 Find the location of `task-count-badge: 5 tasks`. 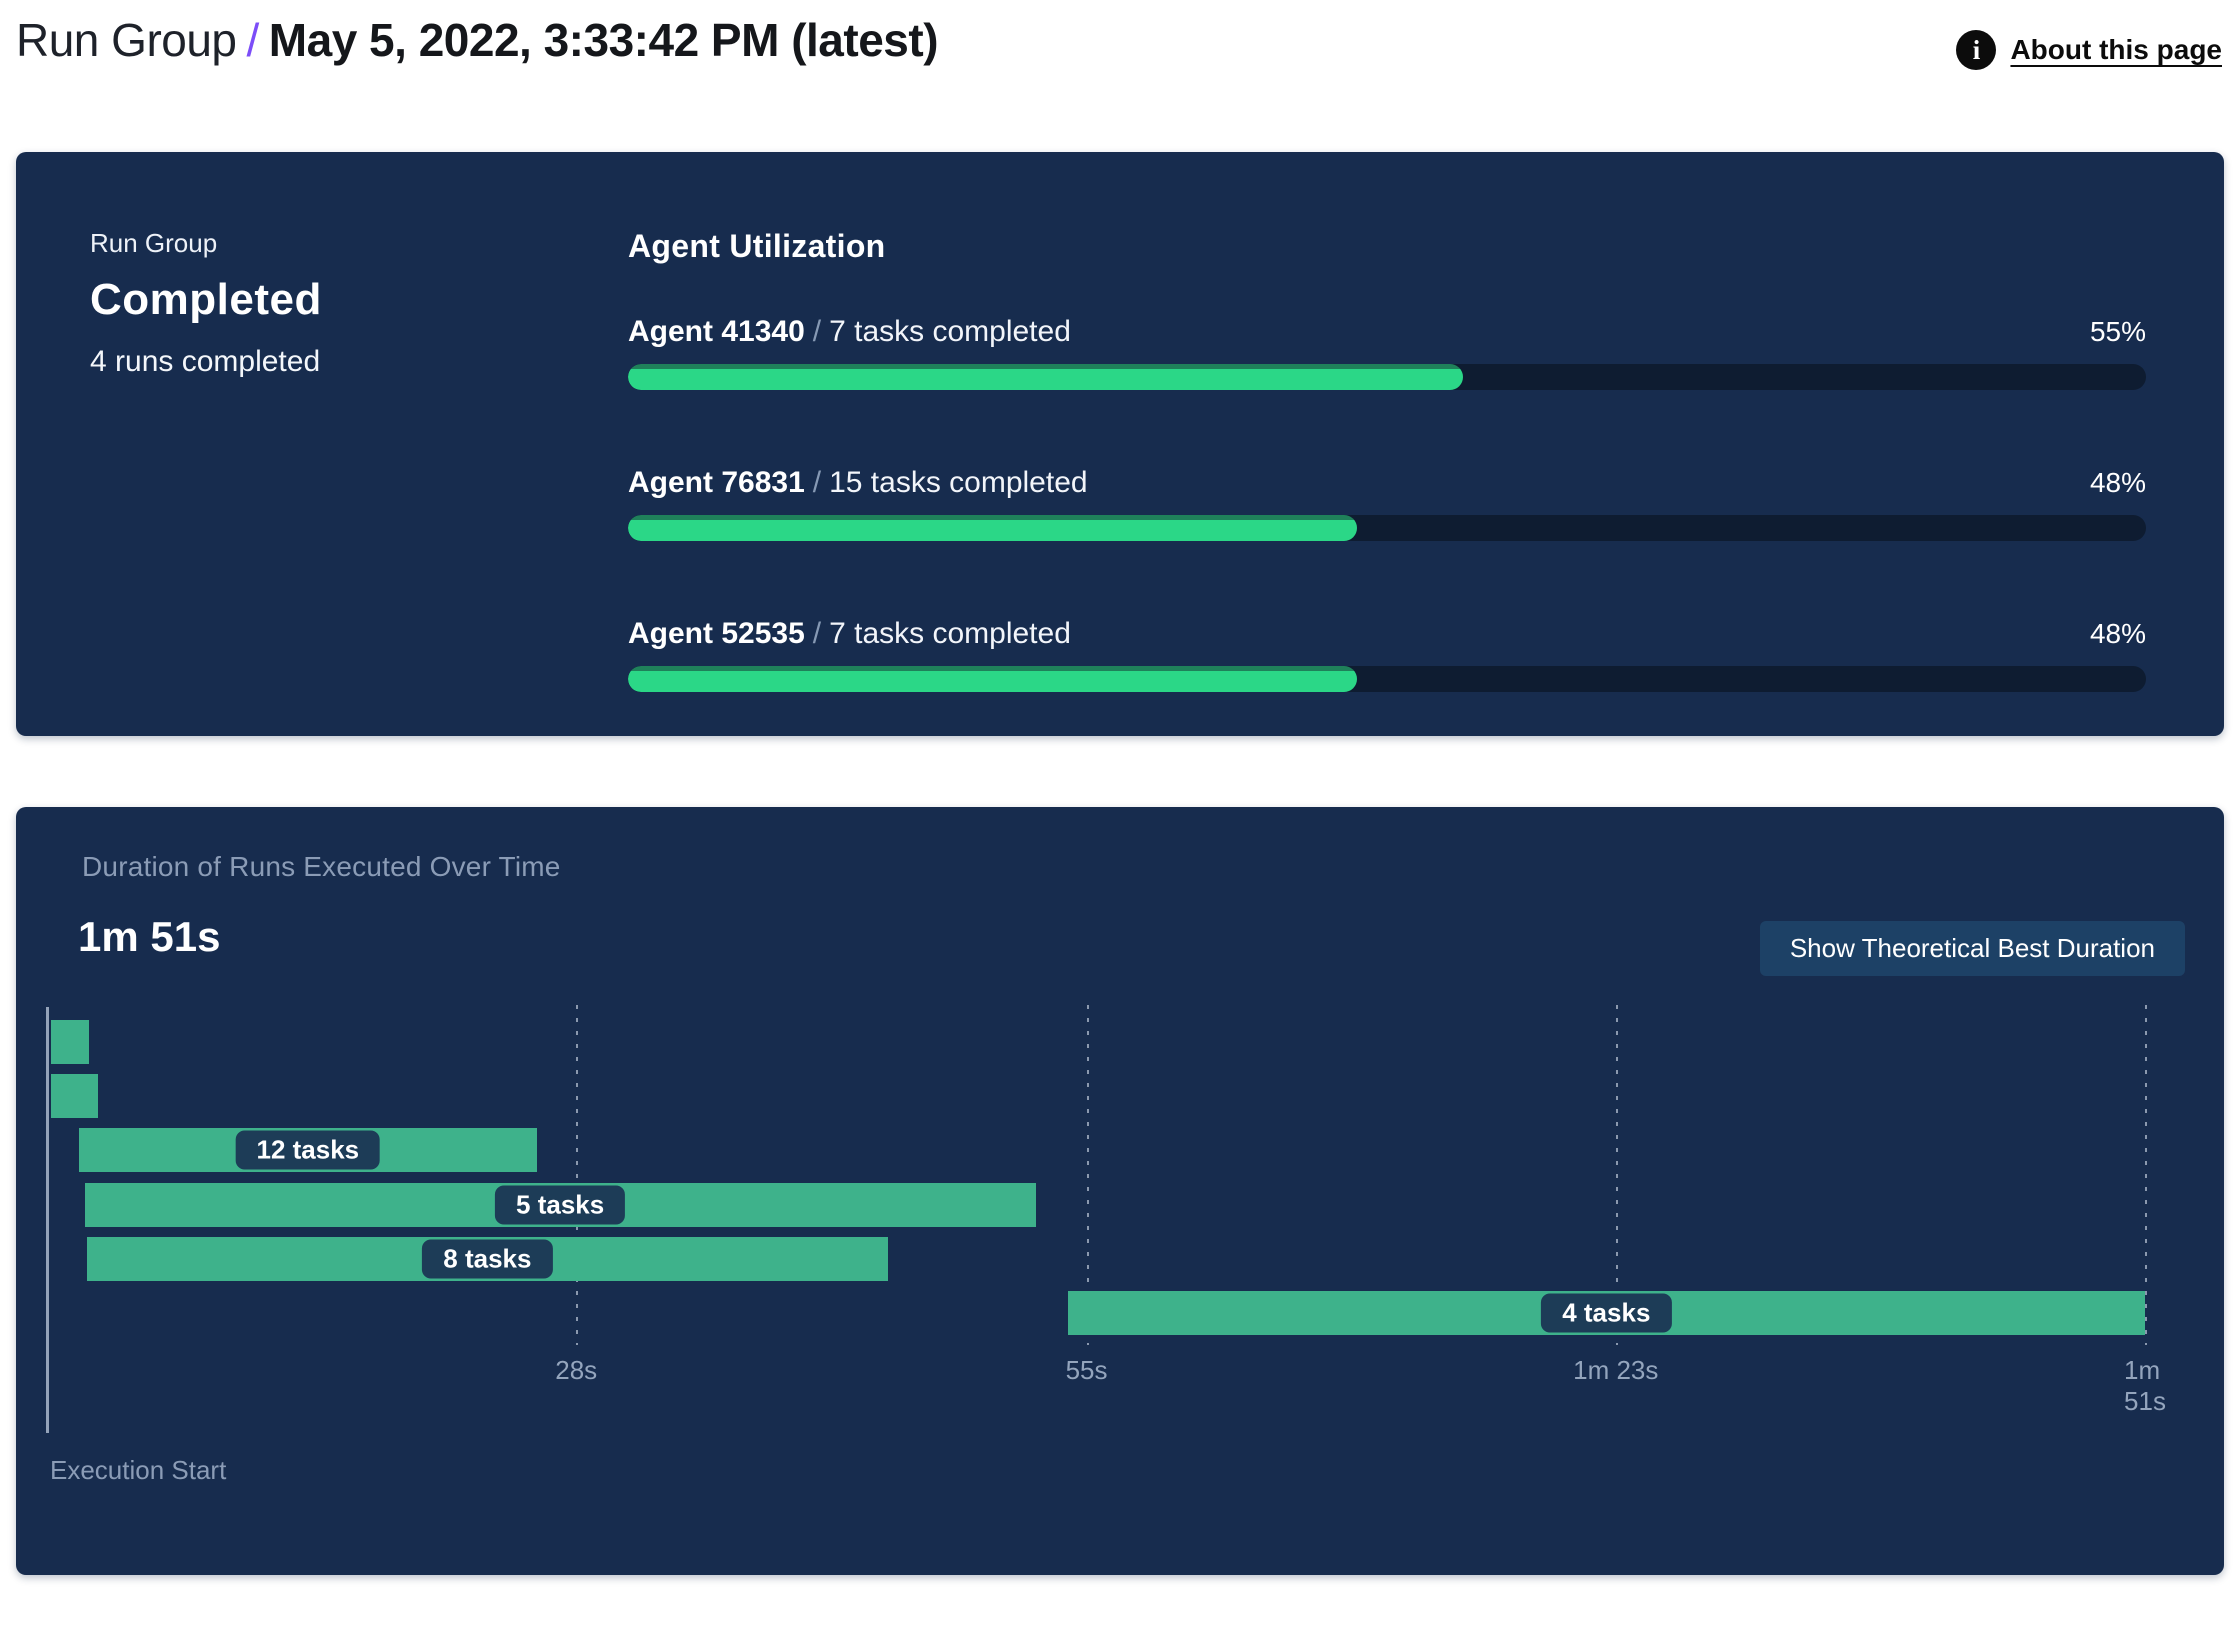

task-count-badge: 5 tasks is located at coordinates (560, 1205).